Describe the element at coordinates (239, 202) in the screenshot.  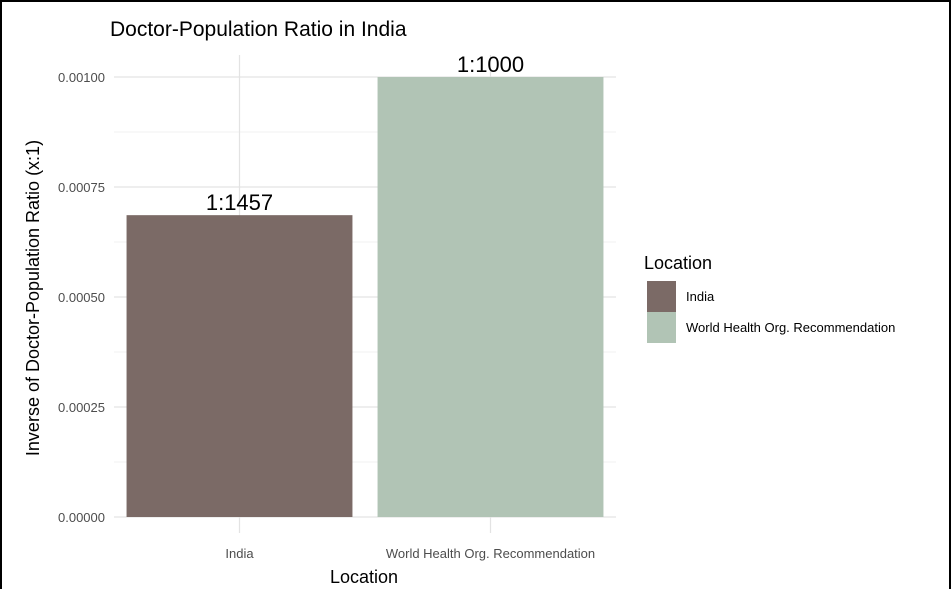
I see `bar-data-label: 1:1457` at that location.